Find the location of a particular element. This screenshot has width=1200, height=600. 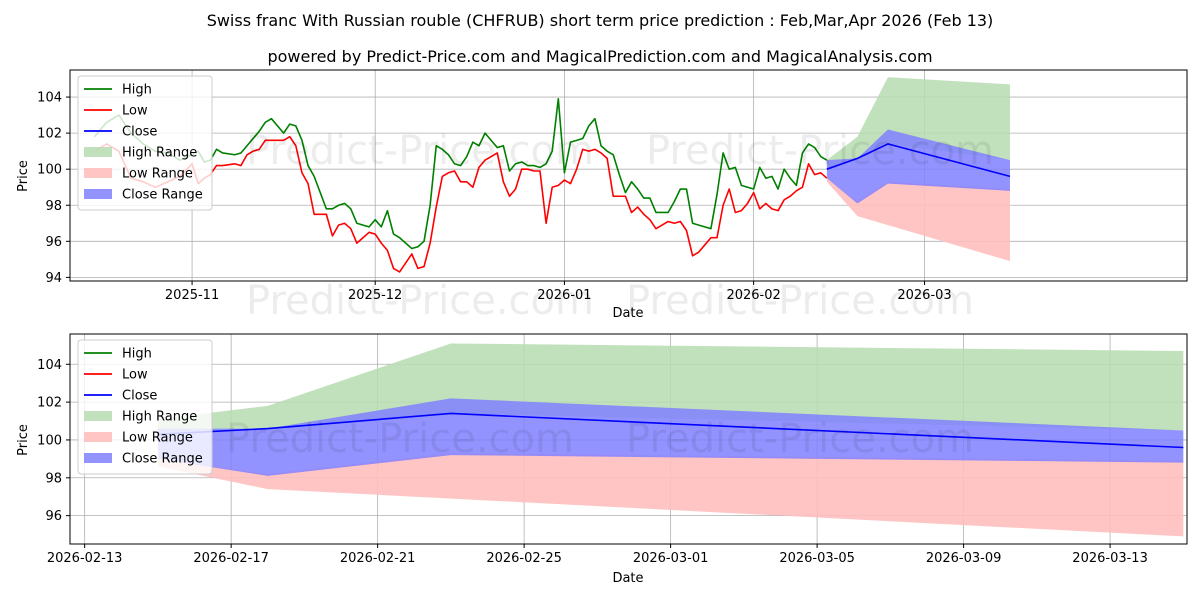

watermark-top-1: Predict-Price.com is located at coordinates (420, 151).